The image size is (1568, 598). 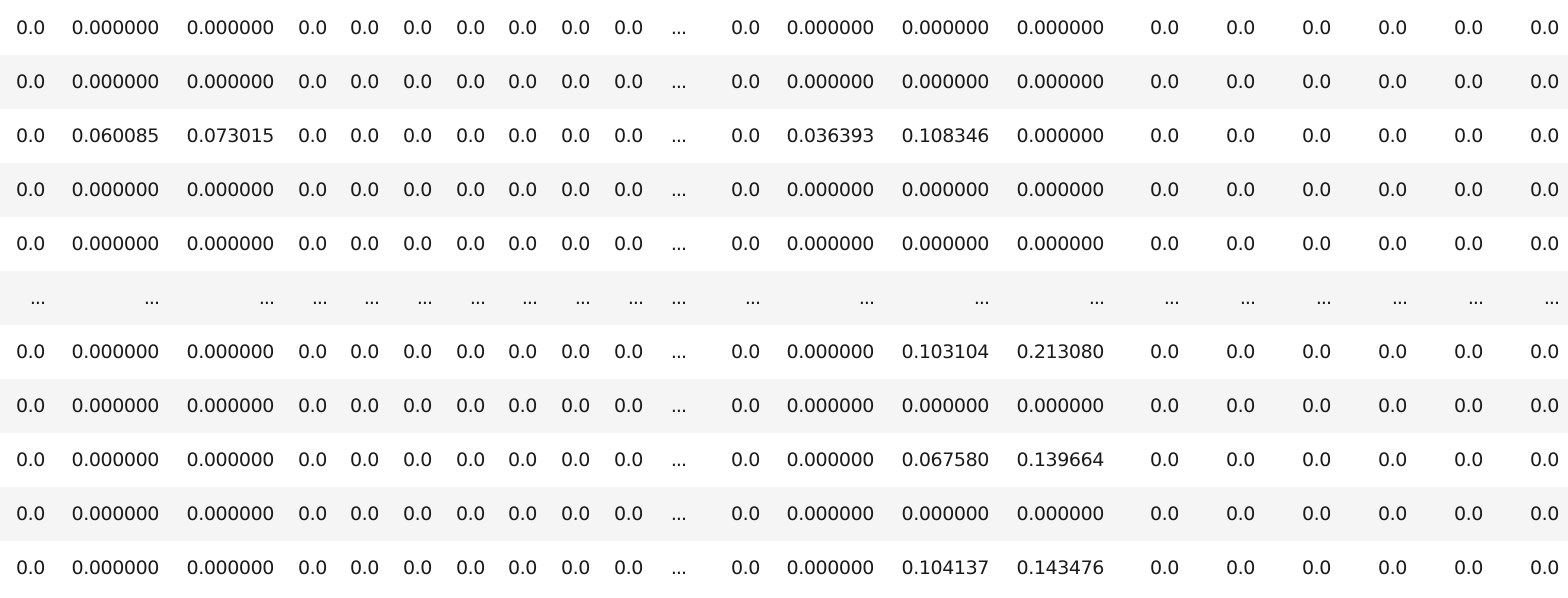 What do you see at coordinates (230, 136) in the screenshot?
I see `table-cell: 0.073015` at bounding box center [230, 136].